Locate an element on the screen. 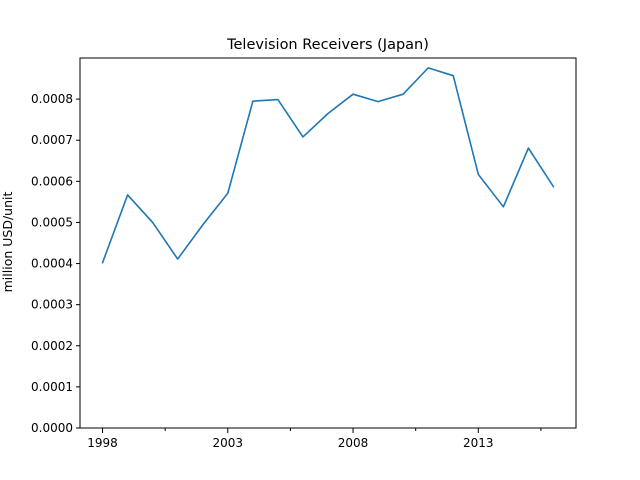 The image size is (640, 480). y-tick-label: 0.0002 is located at coordinates (52, 346).